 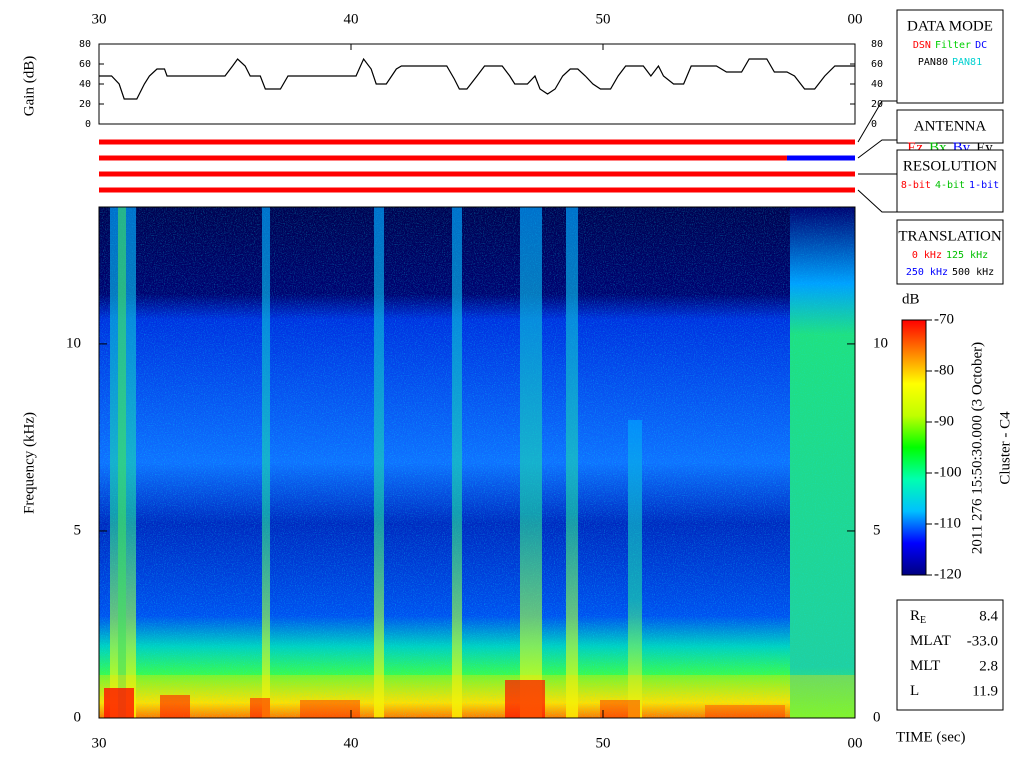 I want to click on legend-title: ANTENNA, so click(x=950, y=126).